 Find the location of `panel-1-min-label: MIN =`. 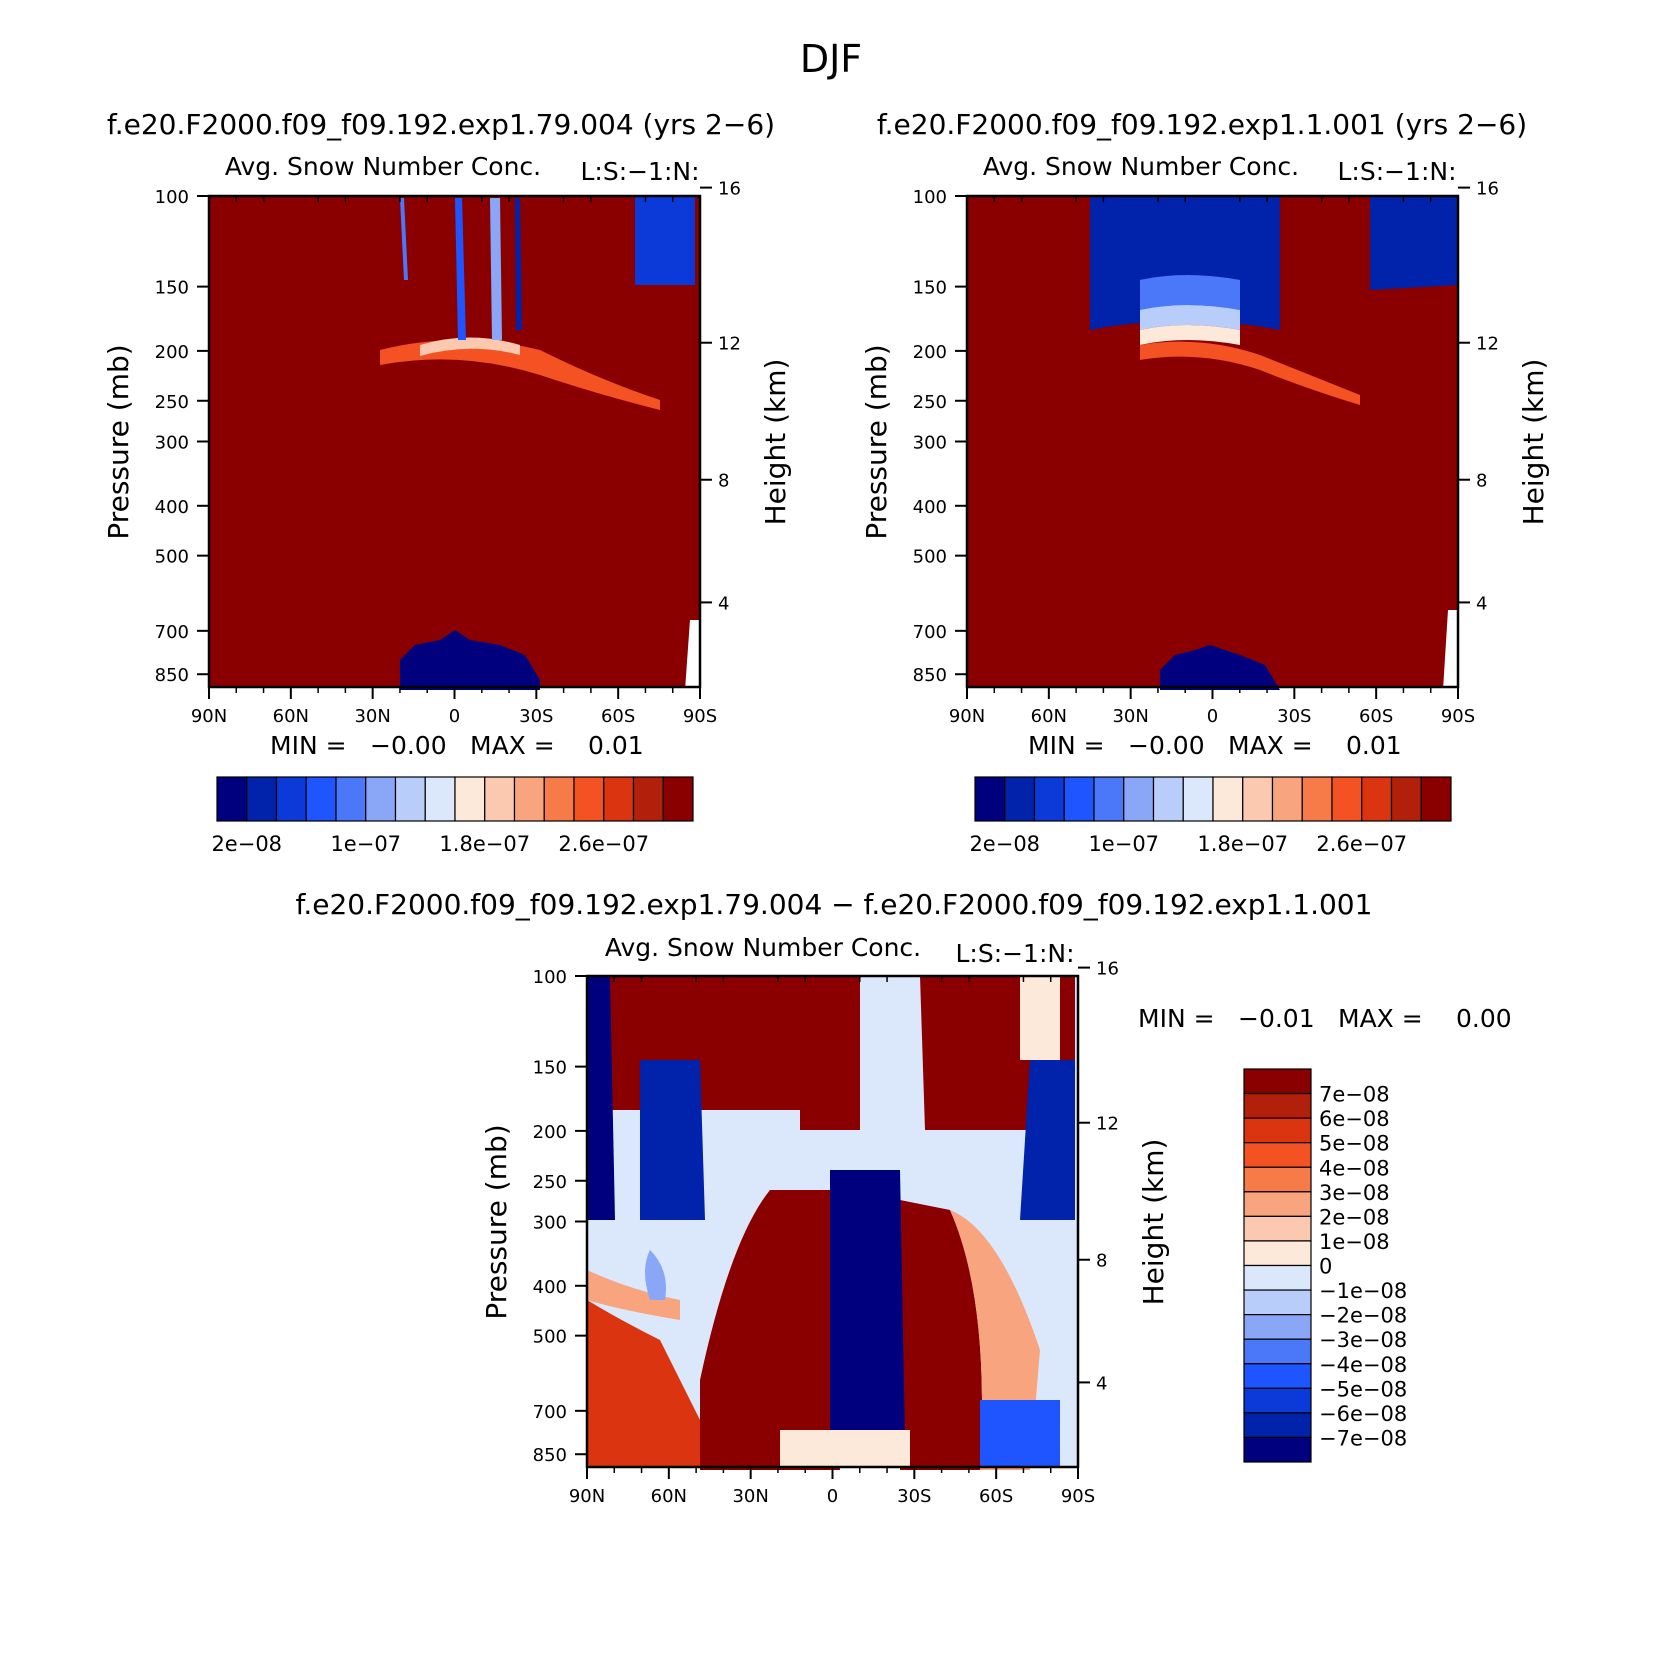

panel-1-min-label: MIN = is located at coordinates (308, 745).